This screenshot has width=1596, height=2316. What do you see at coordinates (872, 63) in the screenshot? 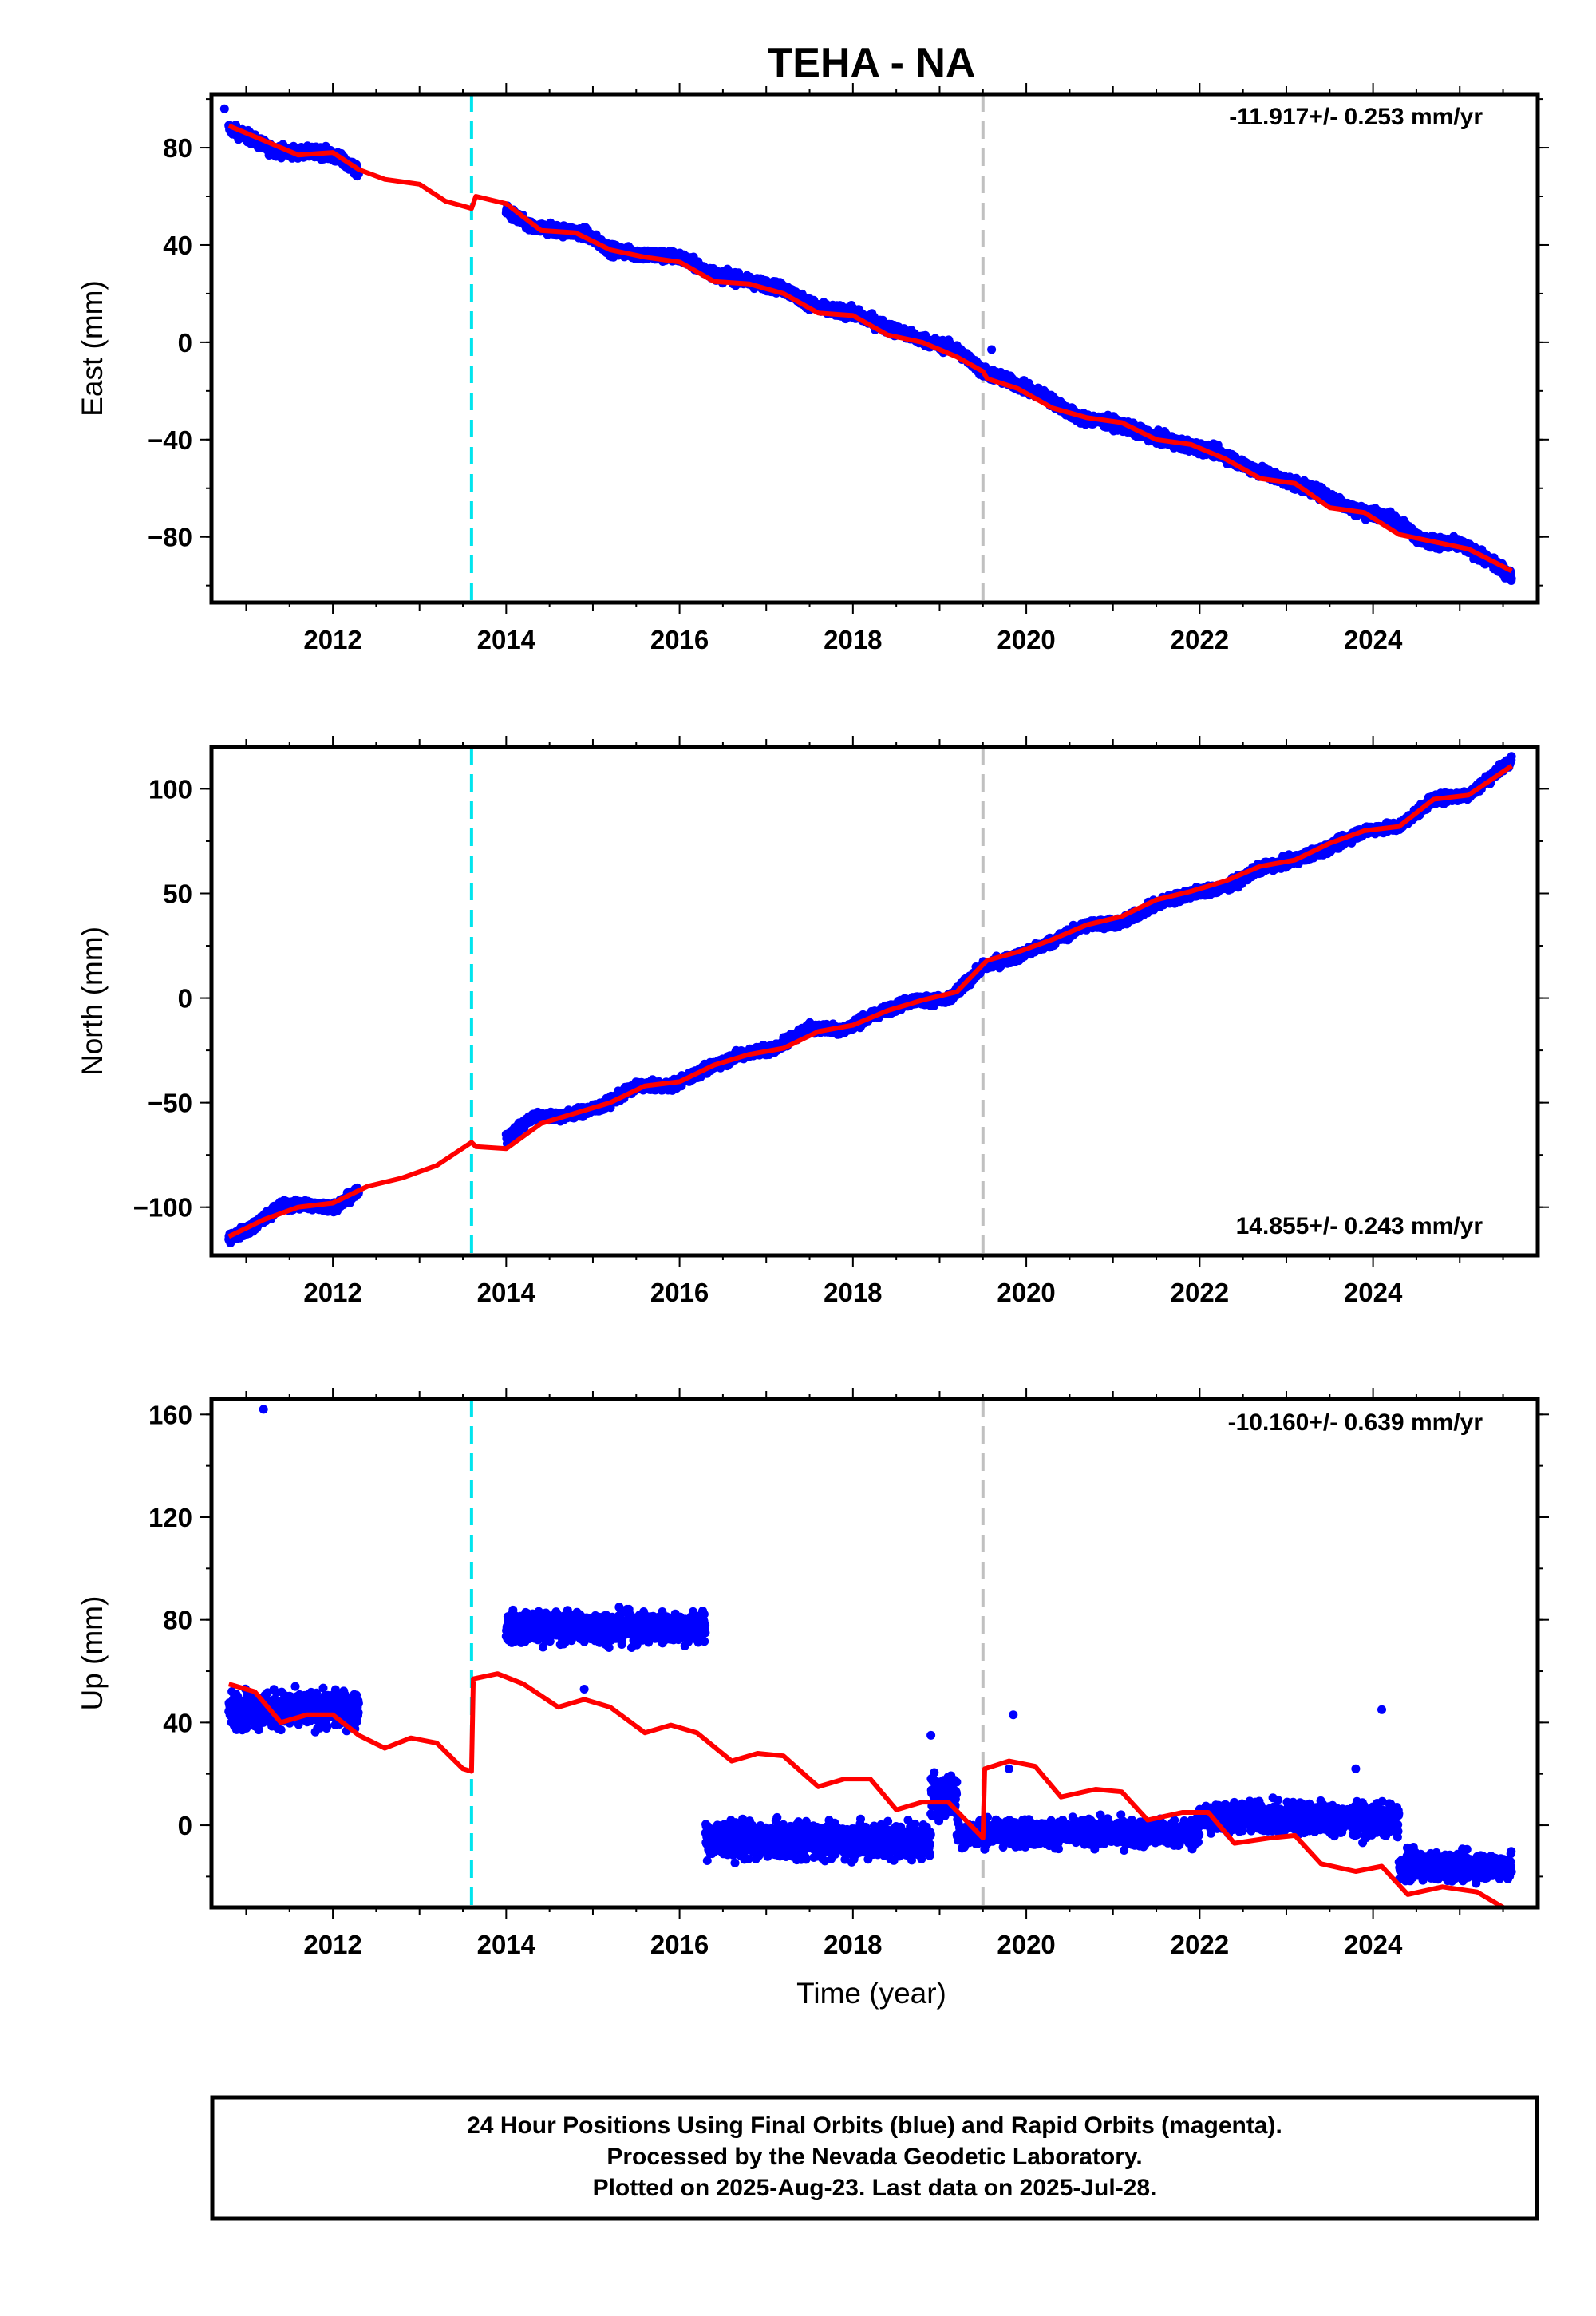
I see `chart-title: TEHA - NA` at bounding box center [872, 63].